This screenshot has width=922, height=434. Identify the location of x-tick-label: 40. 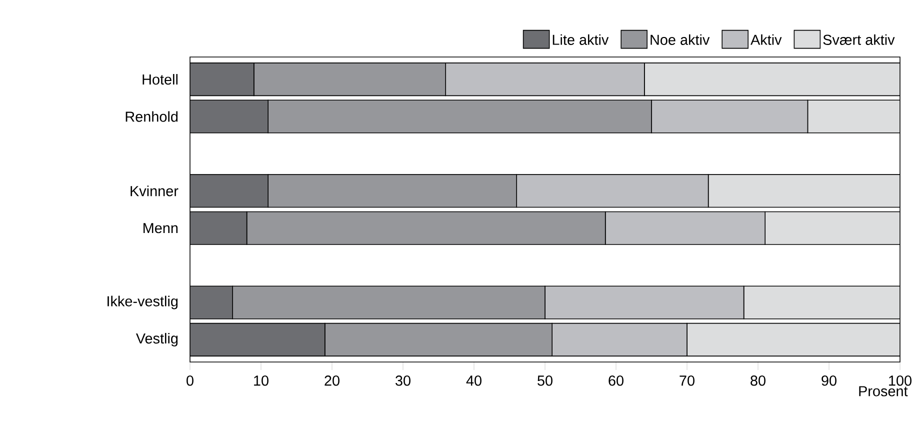
(474, 381).